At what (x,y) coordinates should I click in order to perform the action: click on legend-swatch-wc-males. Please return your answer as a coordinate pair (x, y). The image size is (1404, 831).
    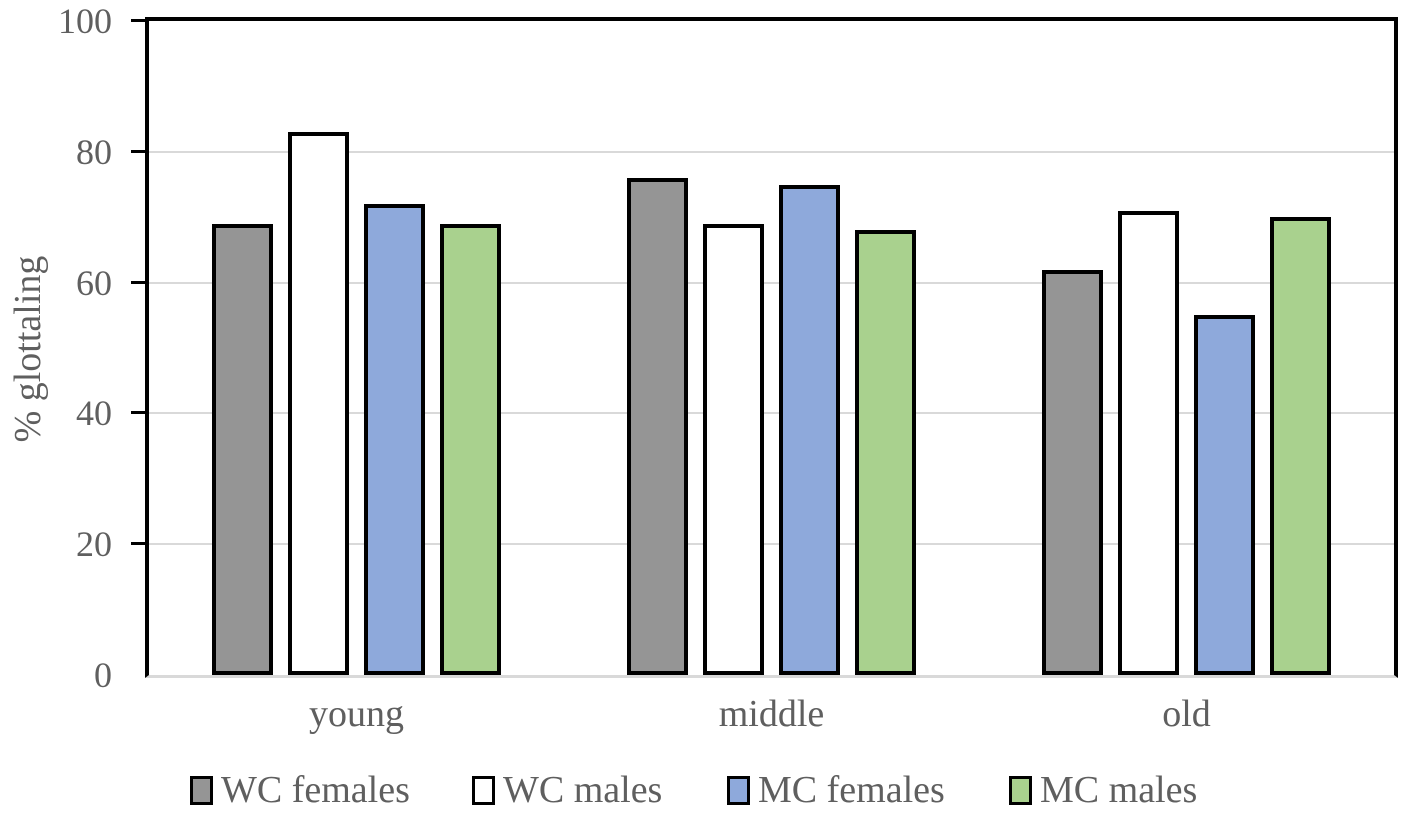
    Looking at the image, I should click on (483, 790).